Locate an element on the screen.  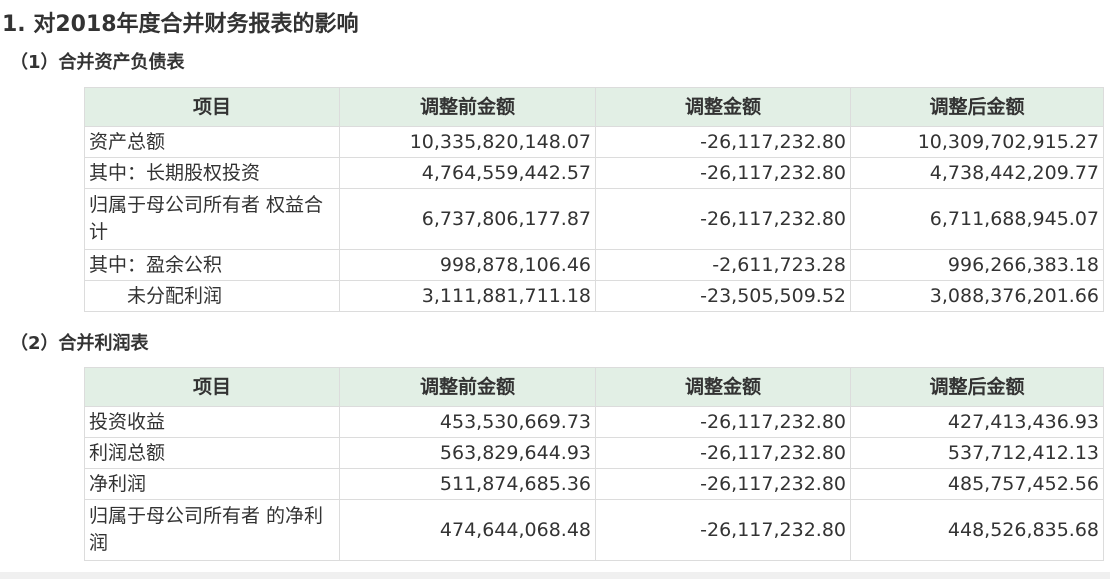
row-after: 6,711,688,945.07 is located at coordinates (977, 219).